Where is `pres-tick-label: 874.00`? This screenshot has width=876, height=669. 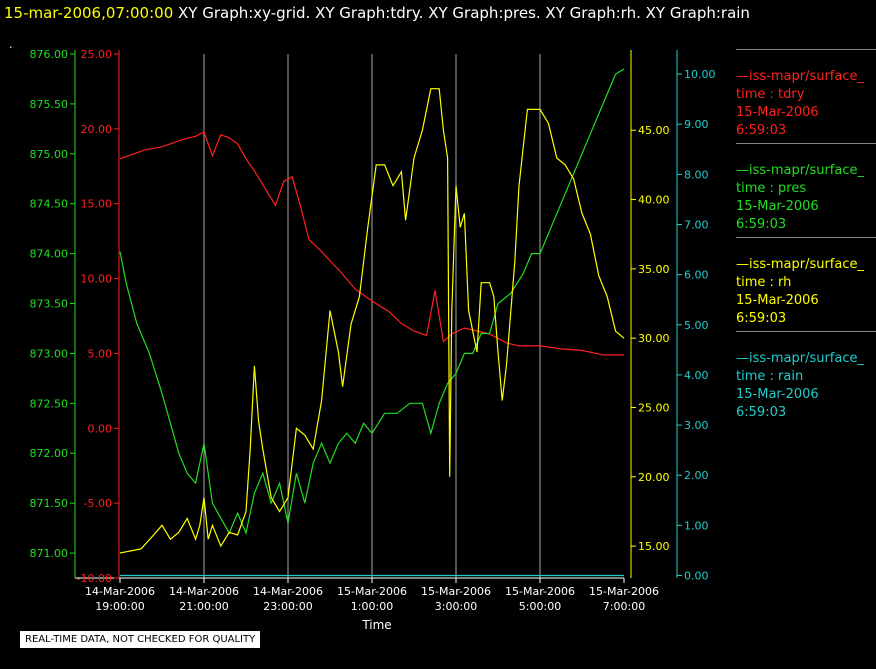
pres-tick-label: 874.00 is located at coordinates (49, 254).